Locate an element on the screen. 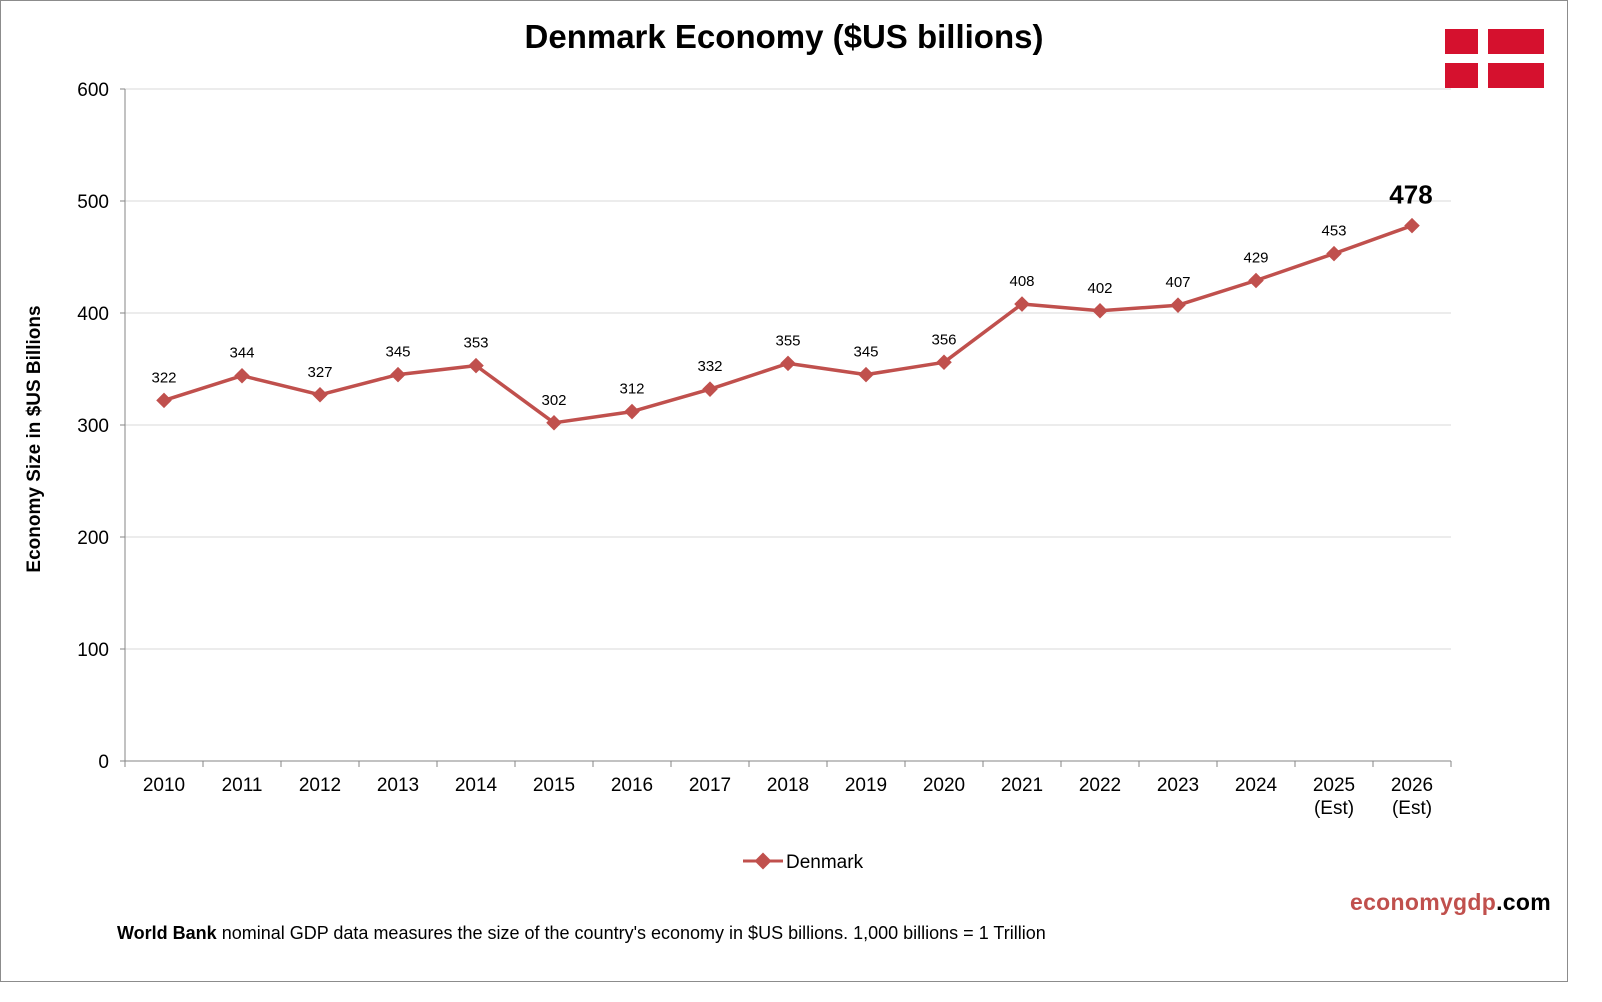  x-tick-label: 2013 is located at coordinates (398, 785).